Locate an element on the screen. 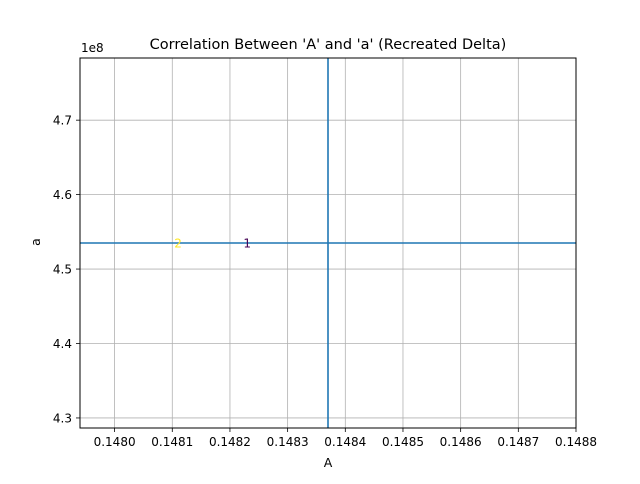 The image size is (640, 484). x-tick-label: 0.1481 is located at coordinates (172, 442).